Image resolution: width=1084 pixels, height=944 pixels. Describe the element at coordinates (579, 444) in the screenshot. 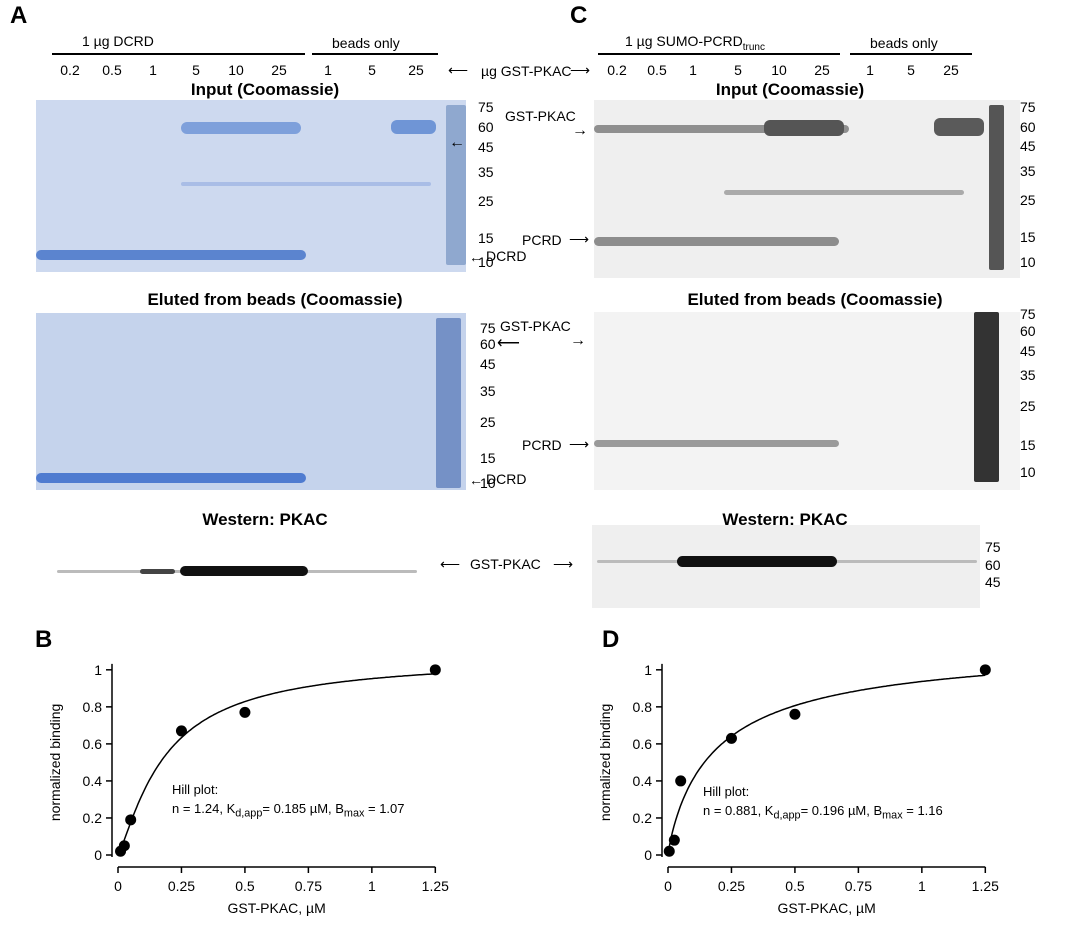

I see `arrow-pcrd-eluted: ⟶` at that location.